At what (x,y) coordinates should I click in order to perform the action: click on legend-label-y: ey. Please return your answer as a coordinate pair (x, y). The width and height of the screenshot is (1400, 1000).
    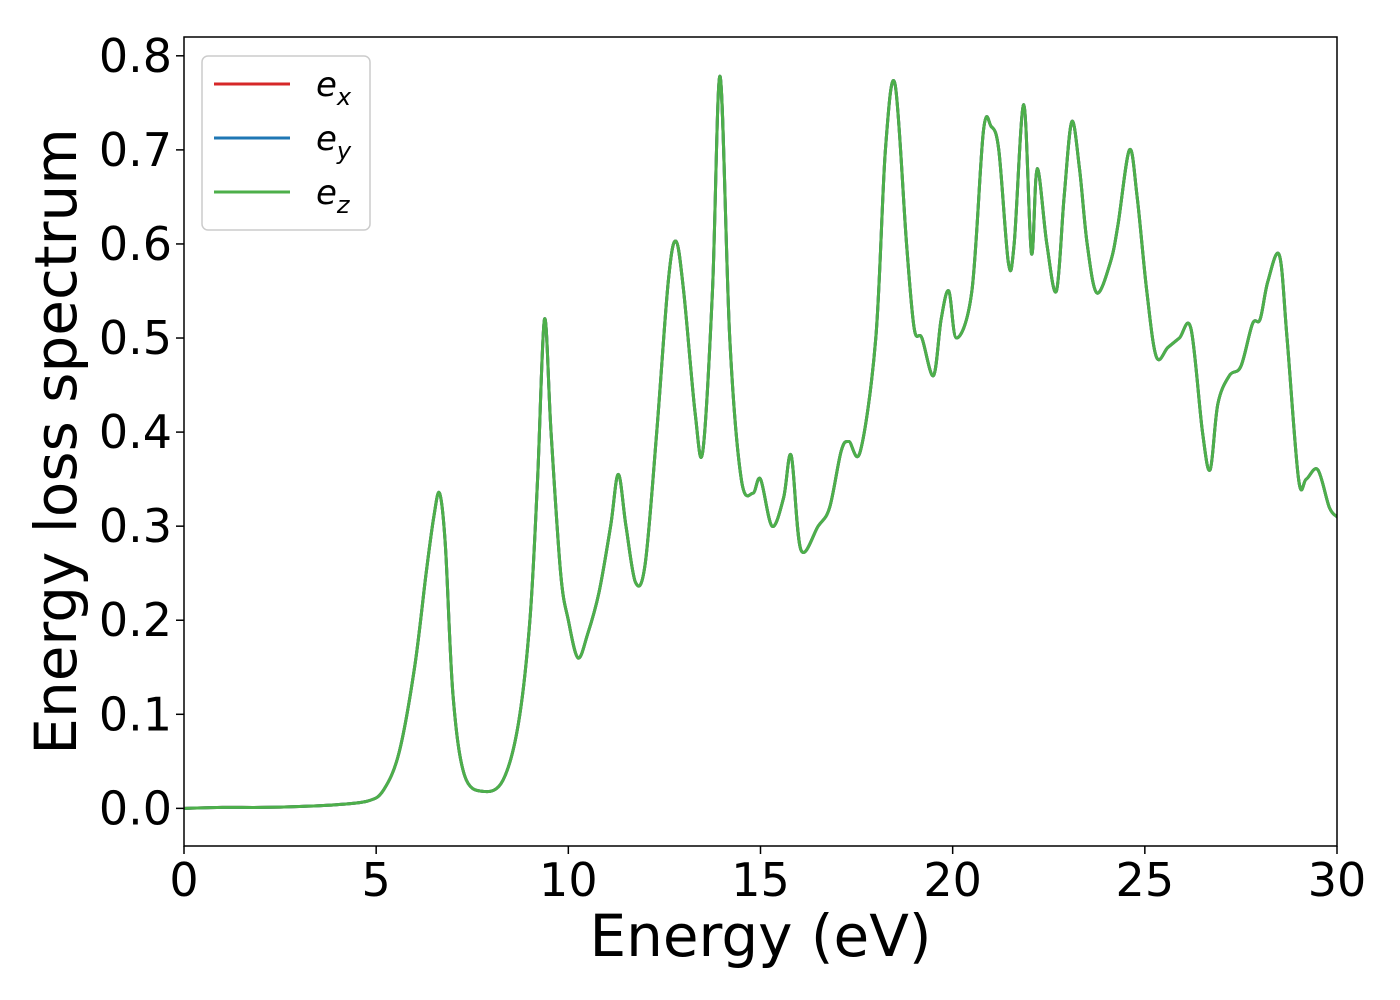
    Looking at the image, I should click on (334, 142).